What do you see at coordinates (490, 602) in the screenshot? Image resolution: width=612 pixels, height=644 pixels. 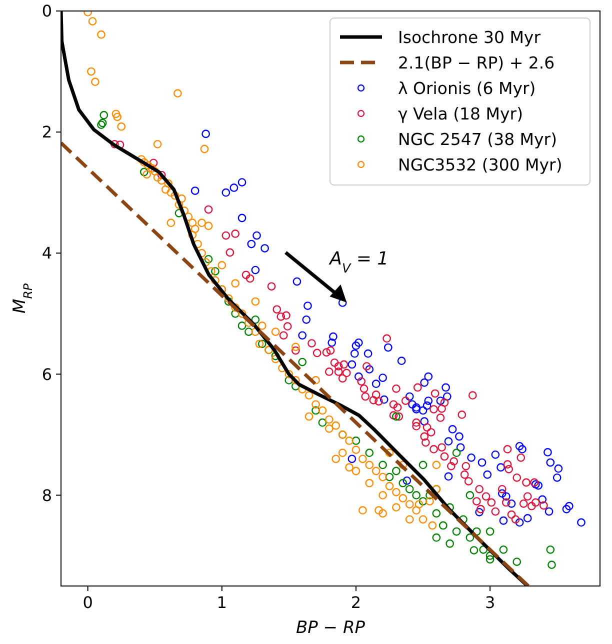 I see `x-tick-label: 3` at bounding box center [490, 602].